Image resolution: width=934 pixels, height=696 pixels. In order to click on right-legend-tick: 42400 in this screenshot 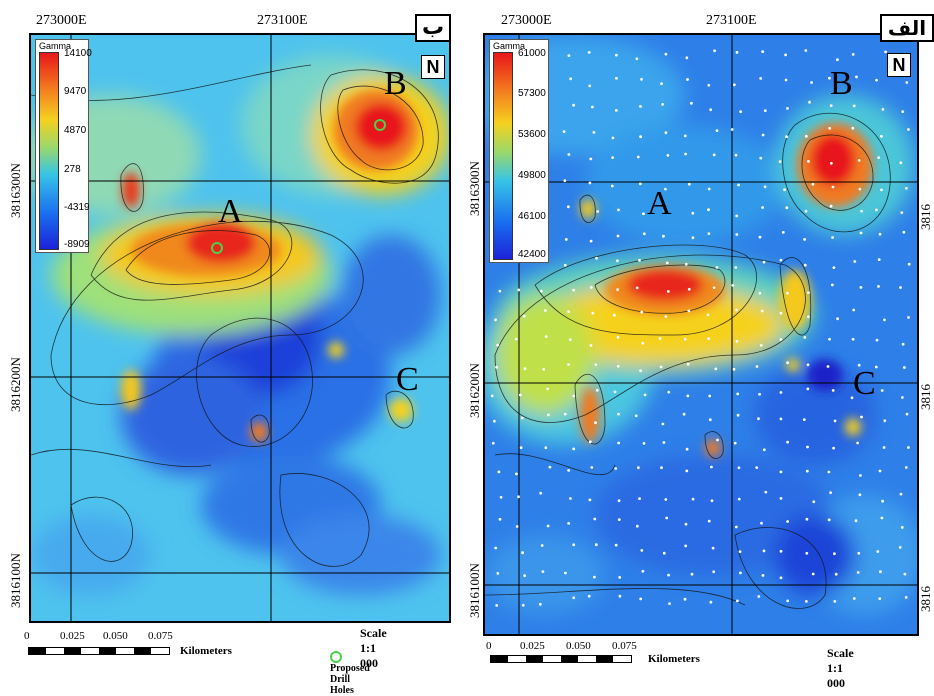, I will do `click(532, 254)`.